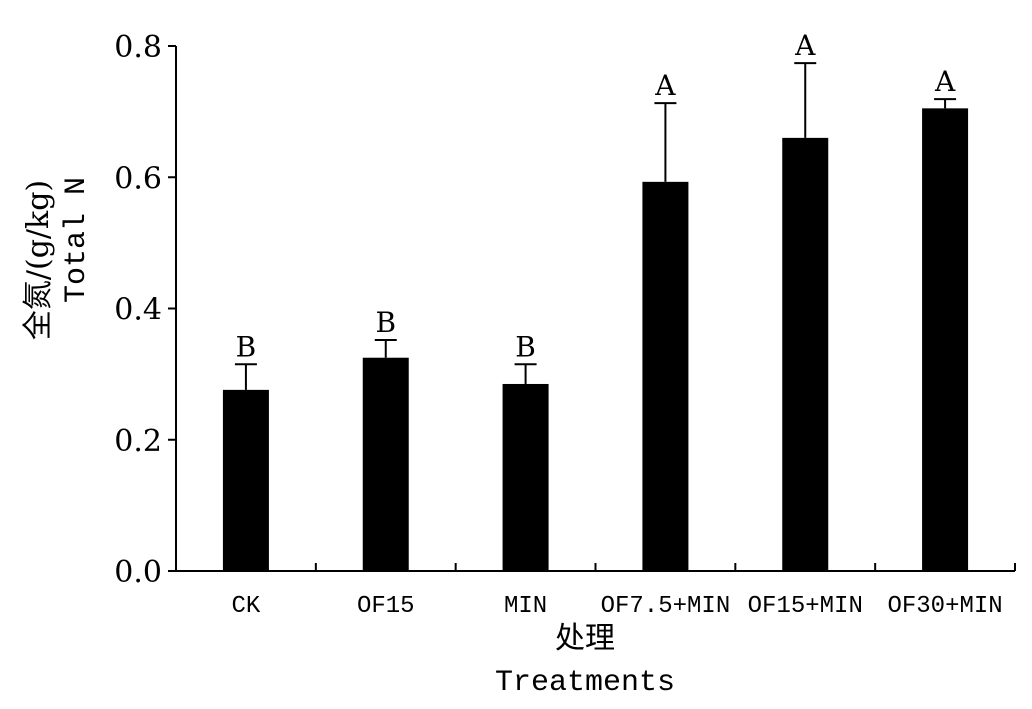 This screenshot has width=1032, height=709. Describe the element at coordinates (805, 606) in the screenshot. I see `x-tick-label: OF15+MIN` at that location.